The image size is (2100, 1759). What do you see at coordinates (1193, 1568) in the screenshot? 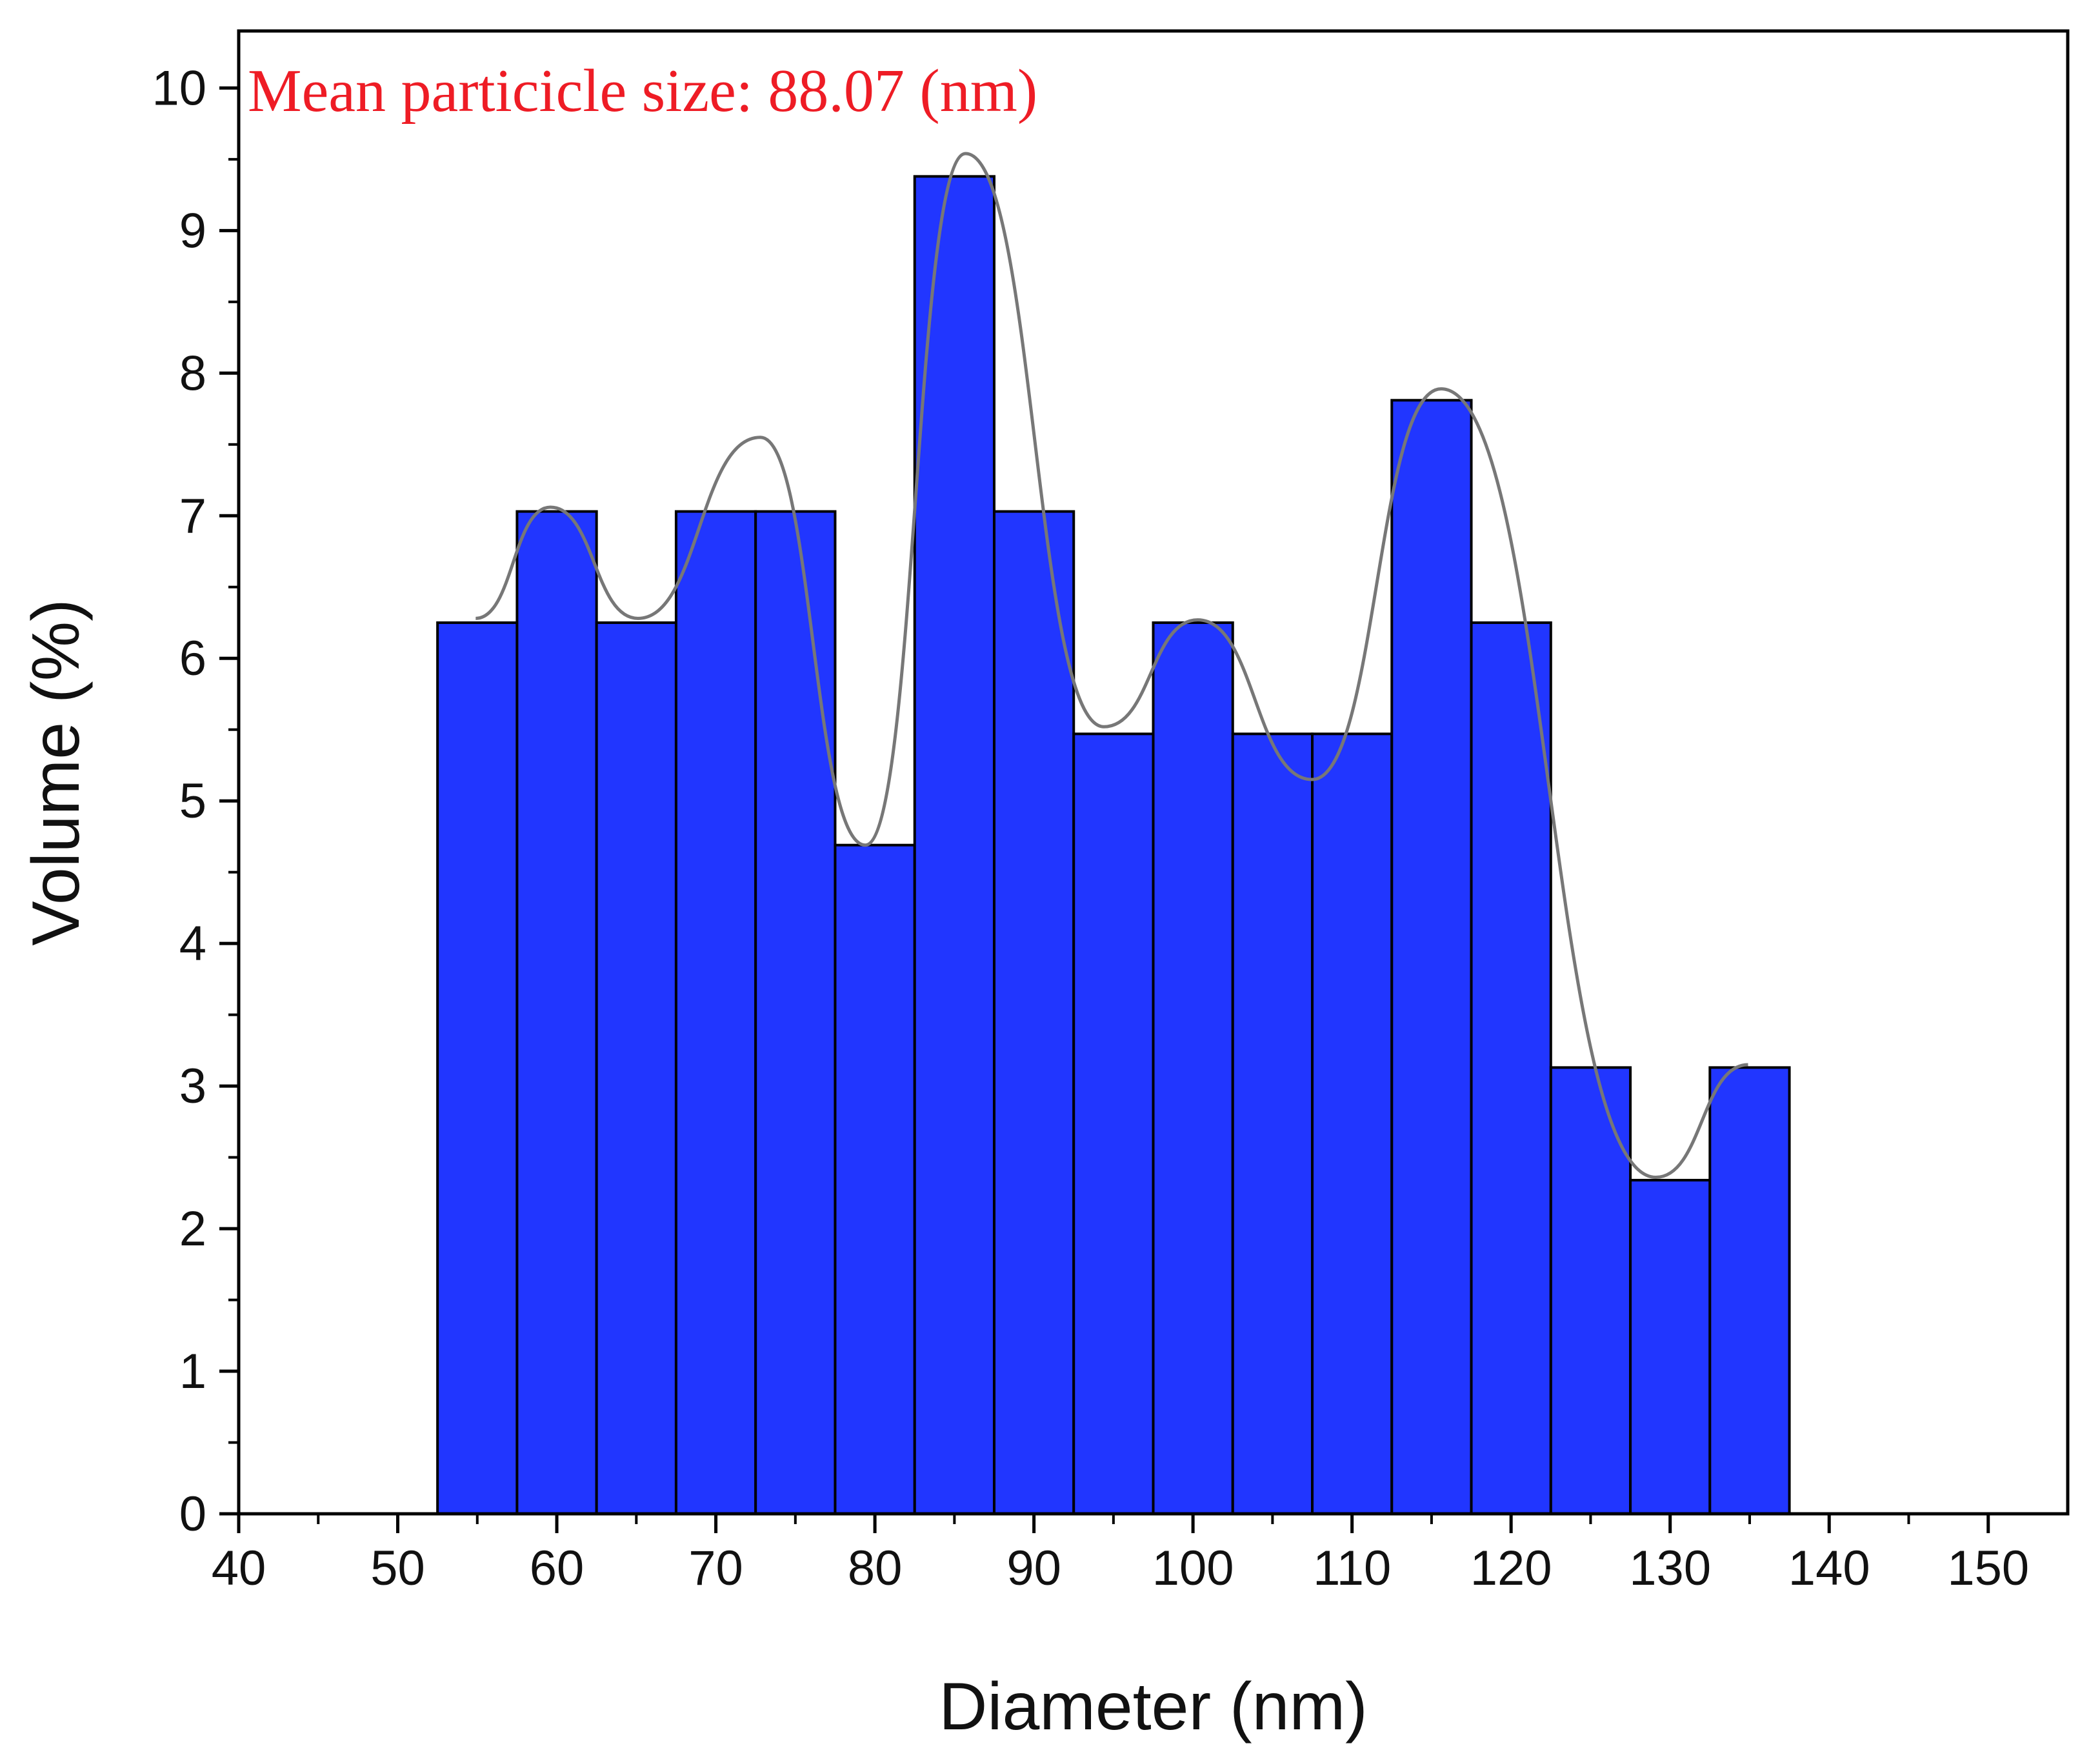
I see `x-tick-label: 100` at bounding box center [1193, 1568].